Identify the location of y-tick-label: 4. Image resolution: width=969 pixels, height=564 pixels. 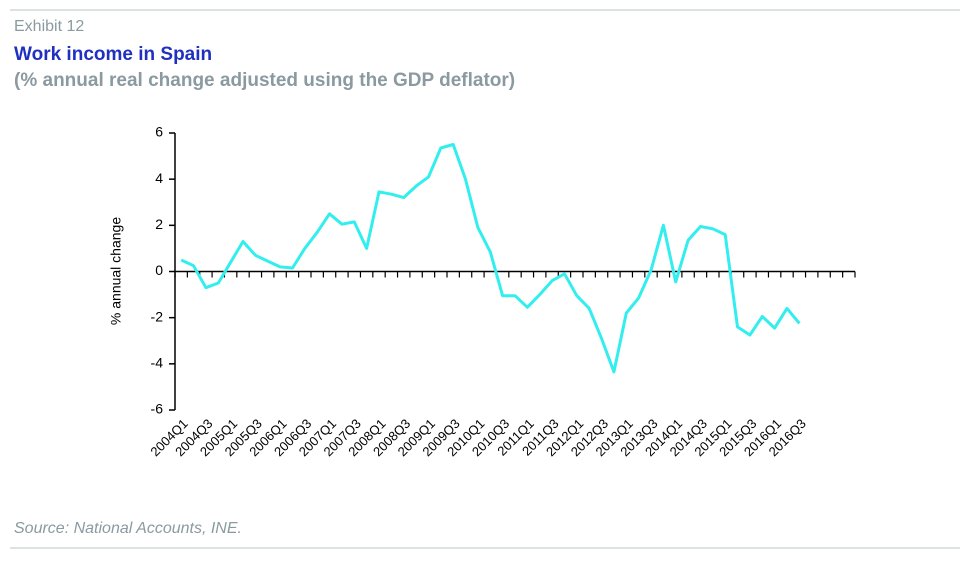
(159, 178).